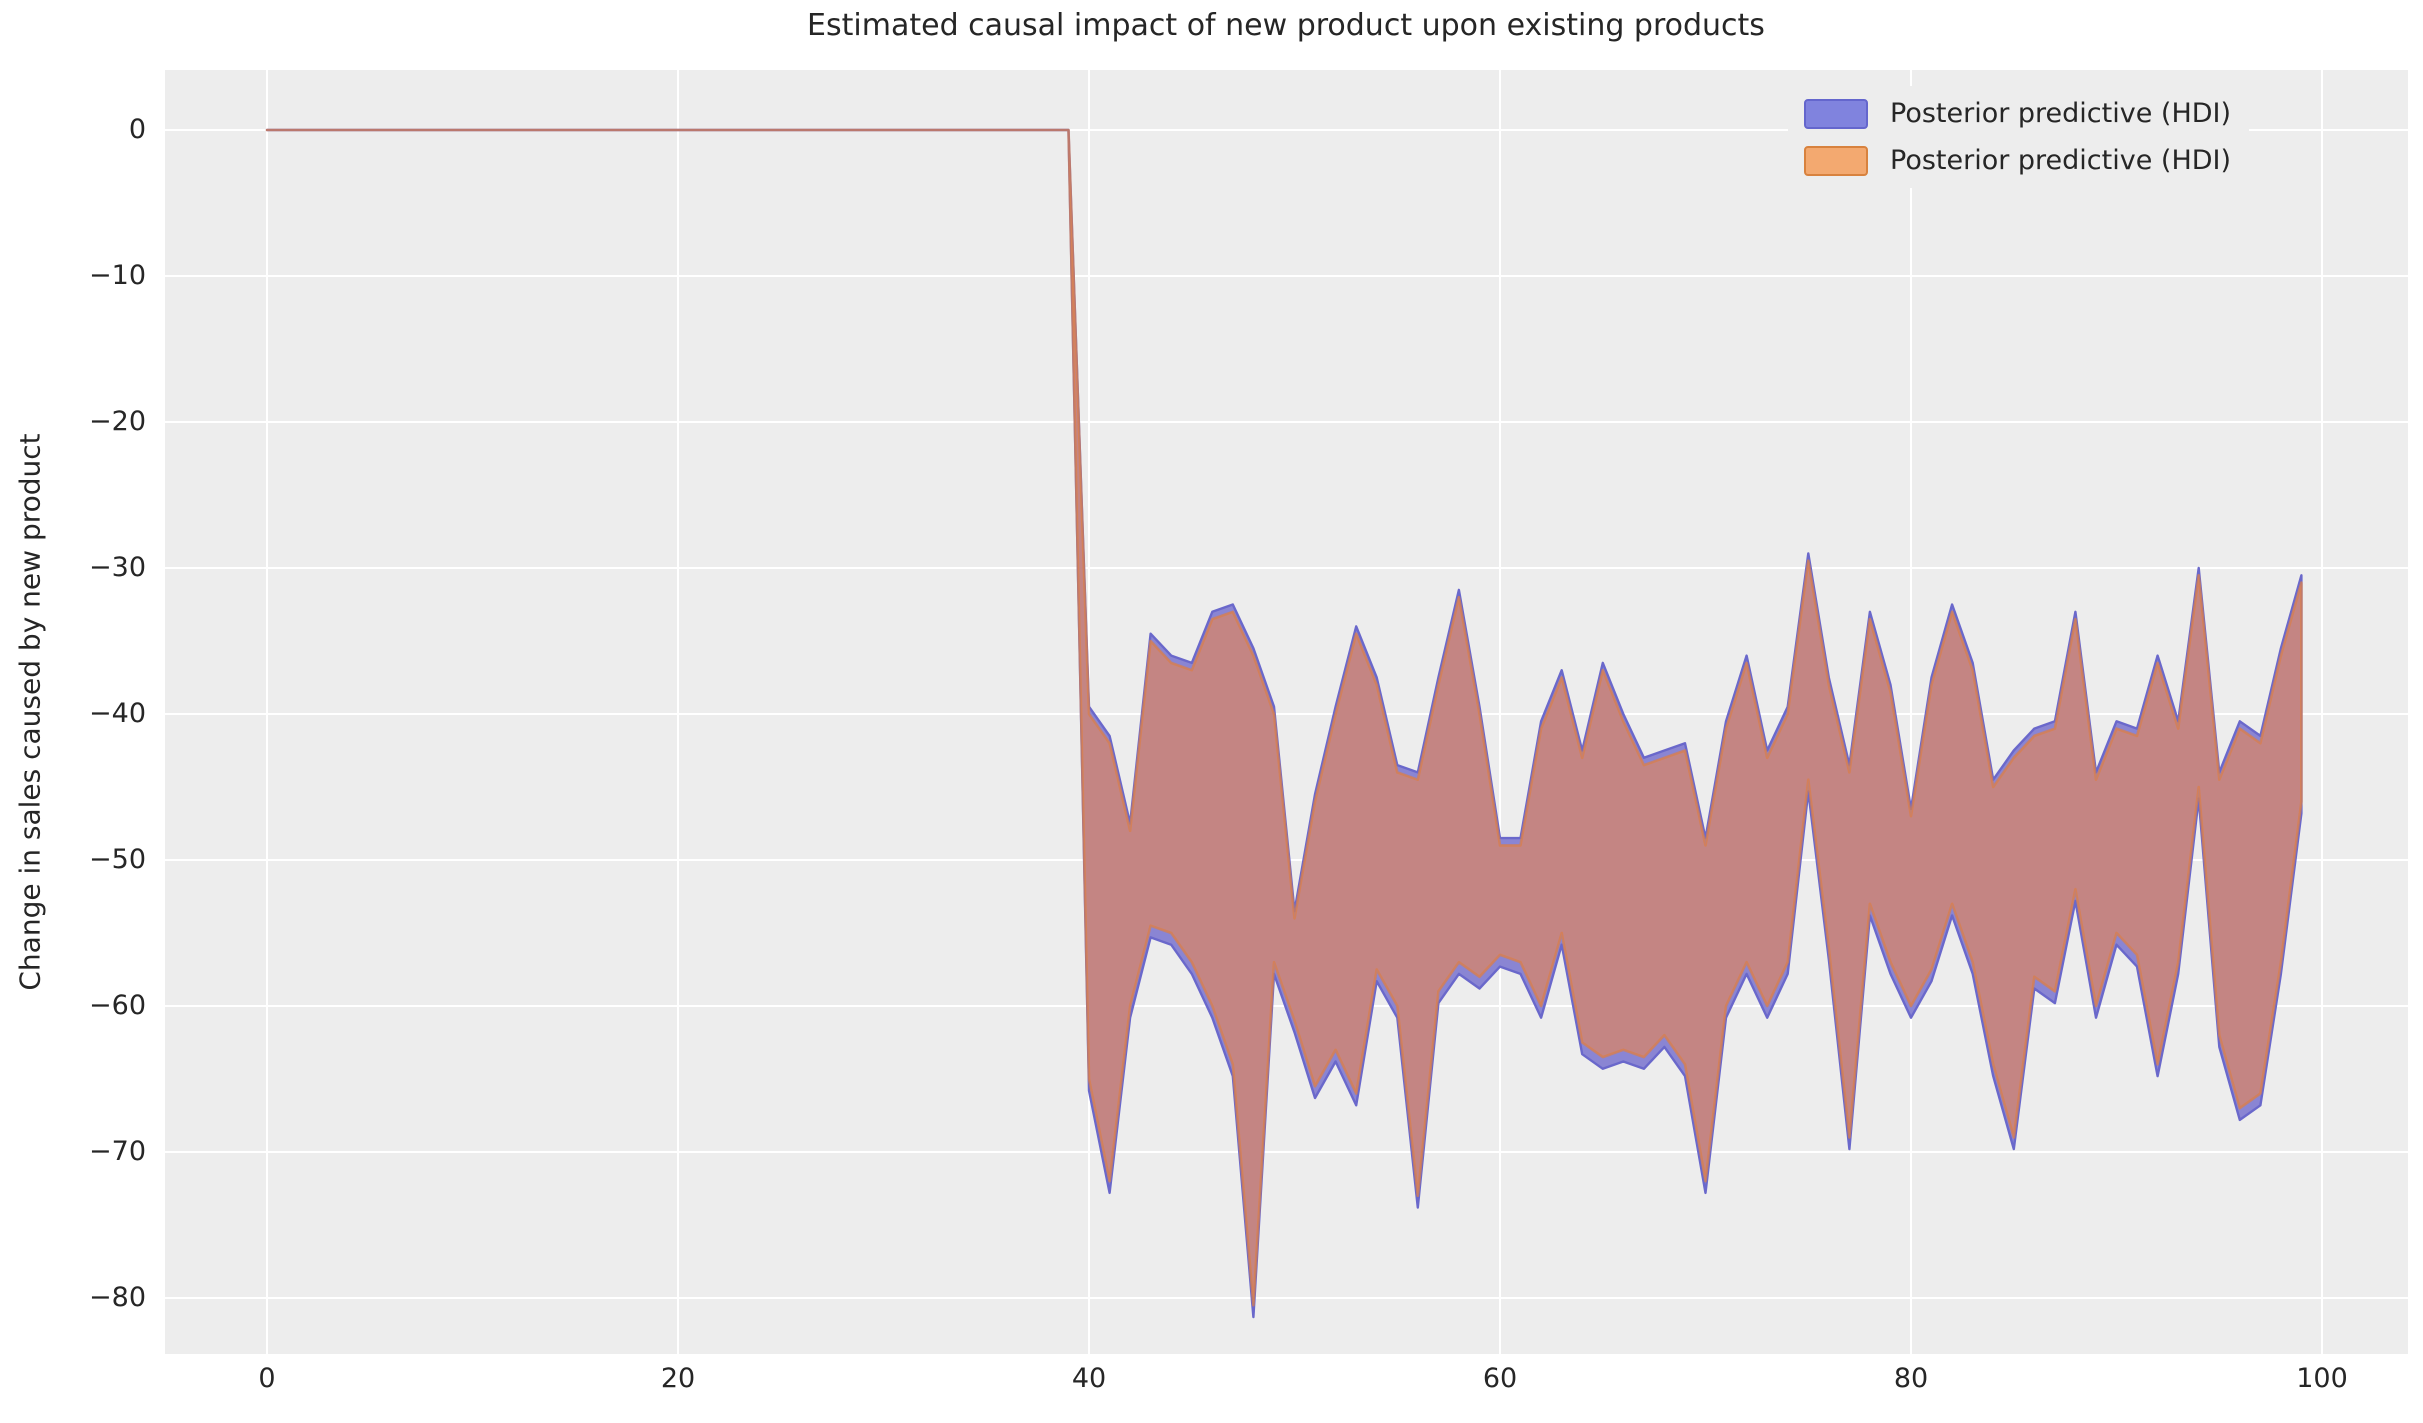  Describe the element at coordinates (117, 713) in the screenshot. I see `y-tick-label: −40` at that location.